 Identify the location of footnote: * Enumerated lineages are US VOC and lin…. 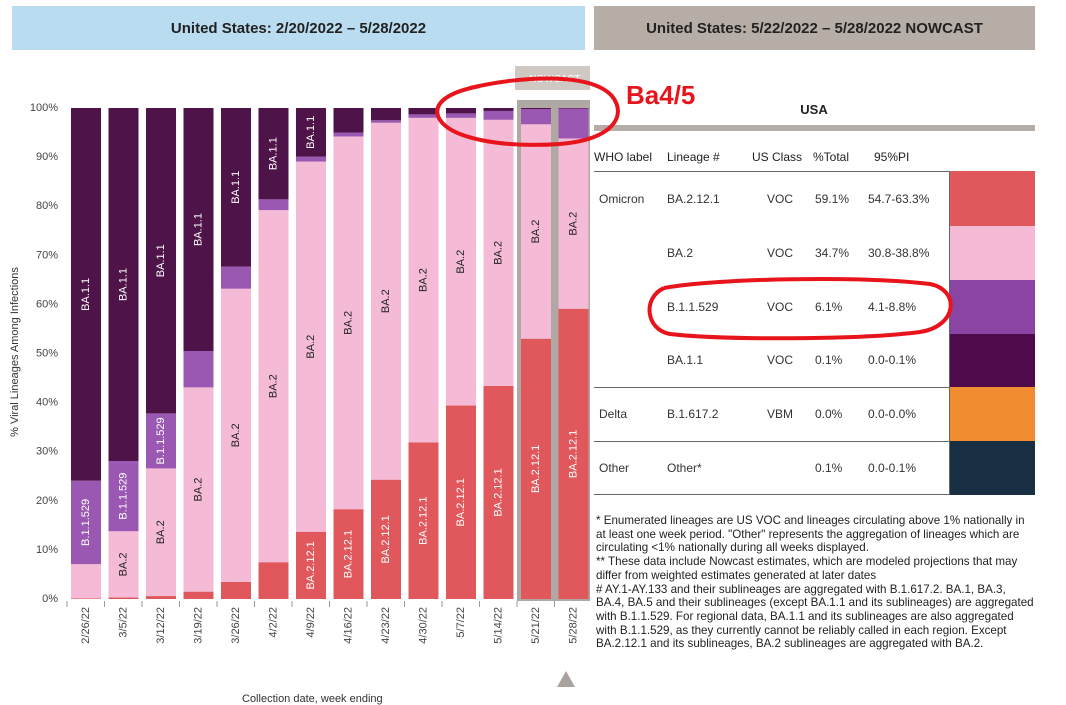
(815, 534).